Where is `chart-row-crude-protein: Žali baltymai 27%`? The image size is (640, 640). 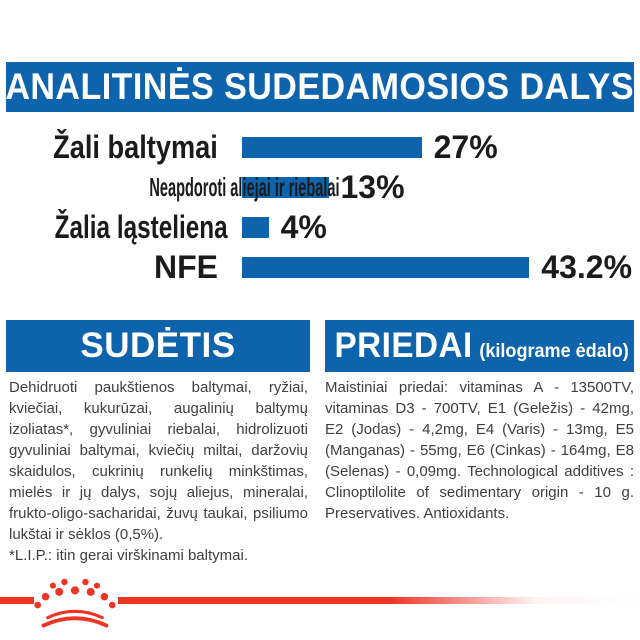
chart-row-crude-protein: Žali baltymai 27% is located at coordinates (320, 147).